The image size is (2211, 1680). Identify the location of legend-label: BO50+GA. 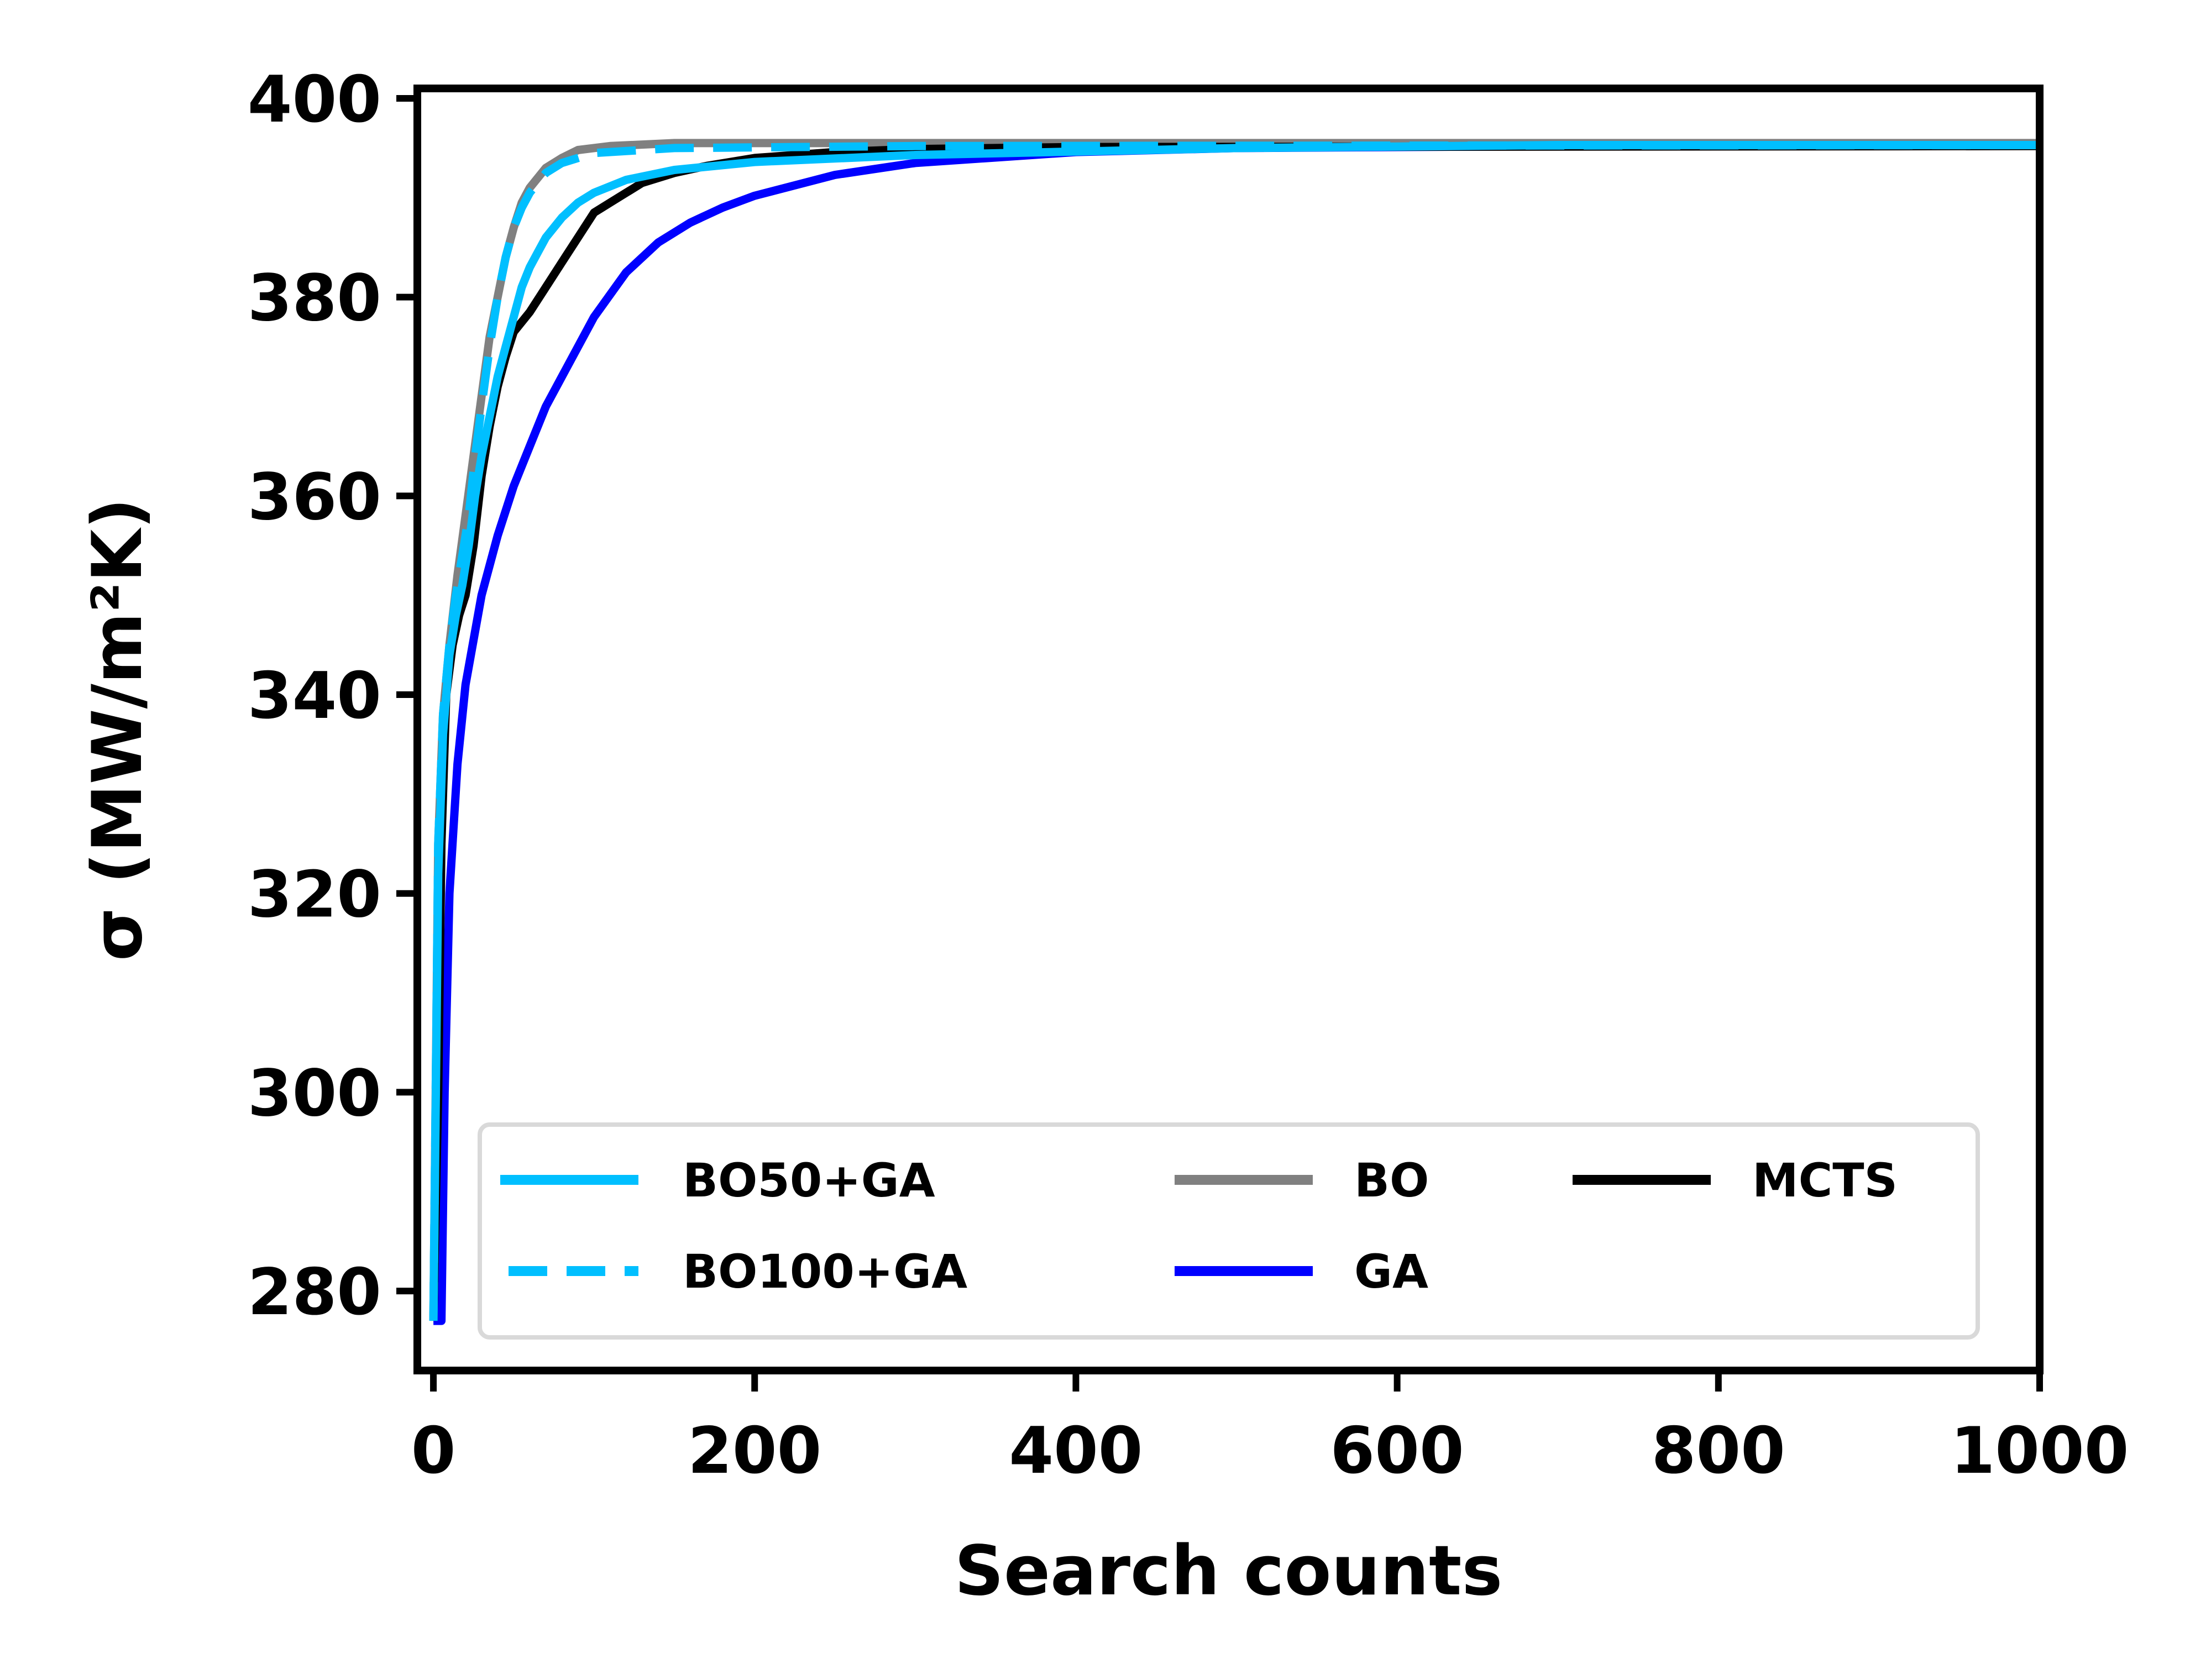
(809, 1181).